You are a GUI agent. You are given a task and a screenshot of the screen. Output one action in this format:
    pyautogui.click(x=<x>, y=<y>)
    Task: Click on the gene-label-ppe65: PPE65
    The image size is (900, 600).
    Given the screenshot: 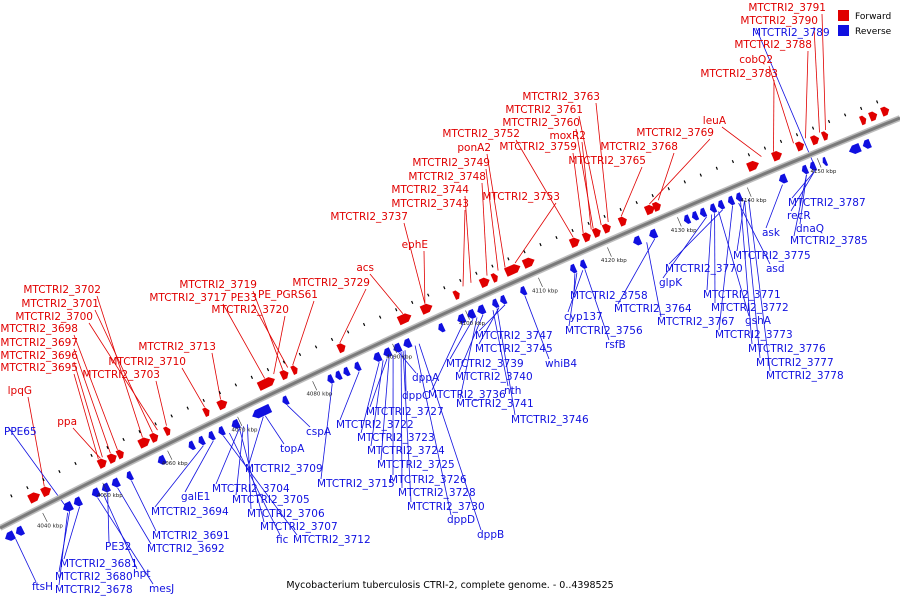 What is the action you would take?
    pyautogui.click(x=20, y=432)
    